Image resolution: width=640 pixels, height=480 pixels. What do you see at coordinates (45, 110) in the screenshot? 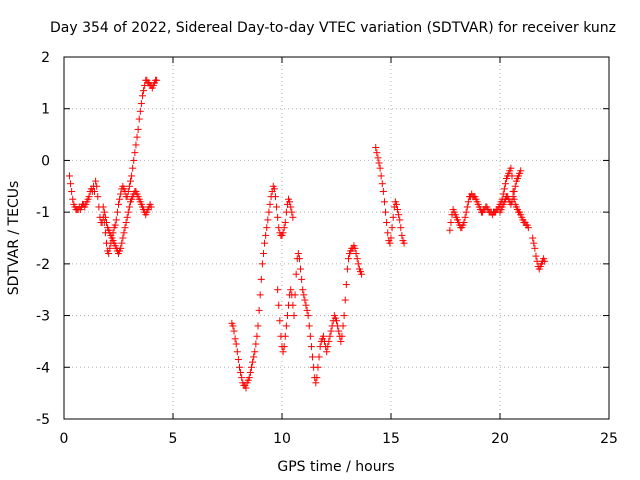
I see `y-tick-label: 1` at bounding box center [45, 110].